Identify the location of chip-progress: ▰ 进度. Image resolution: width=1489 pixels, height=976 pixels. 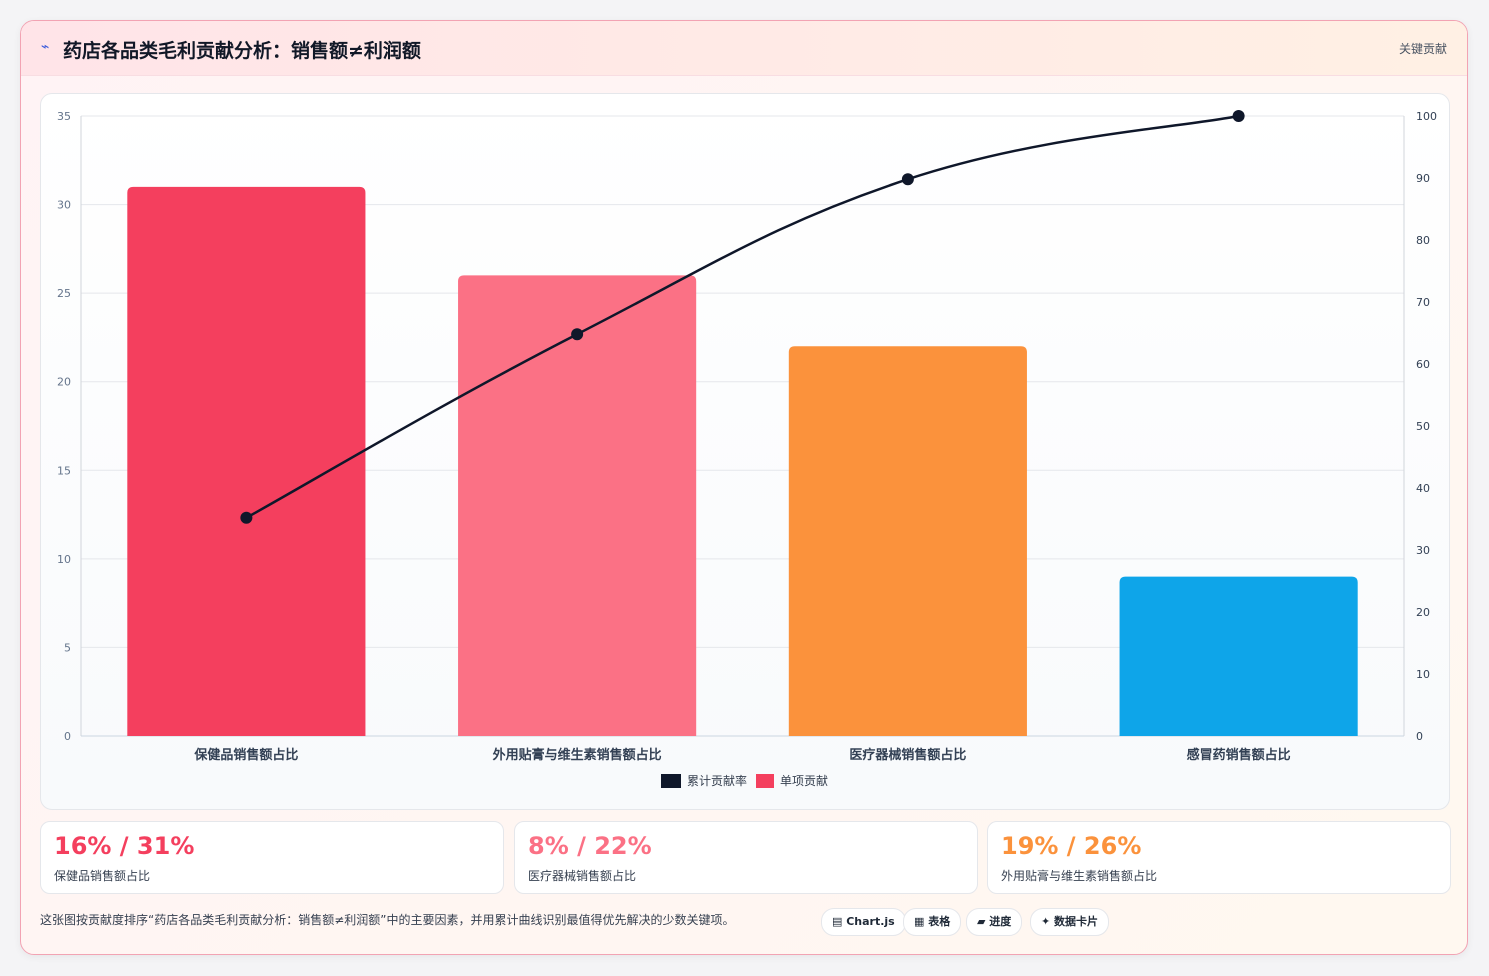
(994, 922).